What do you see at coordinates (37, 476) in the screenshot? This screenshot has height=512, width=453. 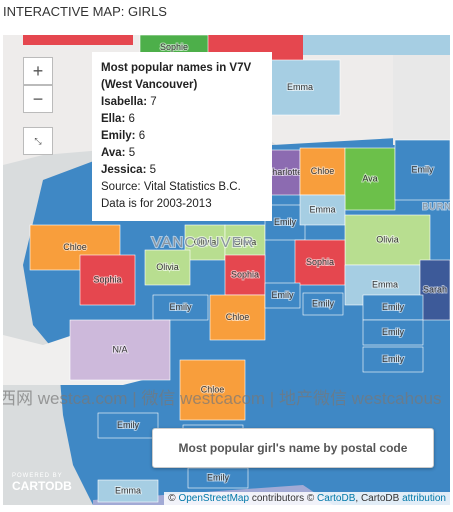 I see `logo-top: POWERED BY` at bounding box center [37, 476].